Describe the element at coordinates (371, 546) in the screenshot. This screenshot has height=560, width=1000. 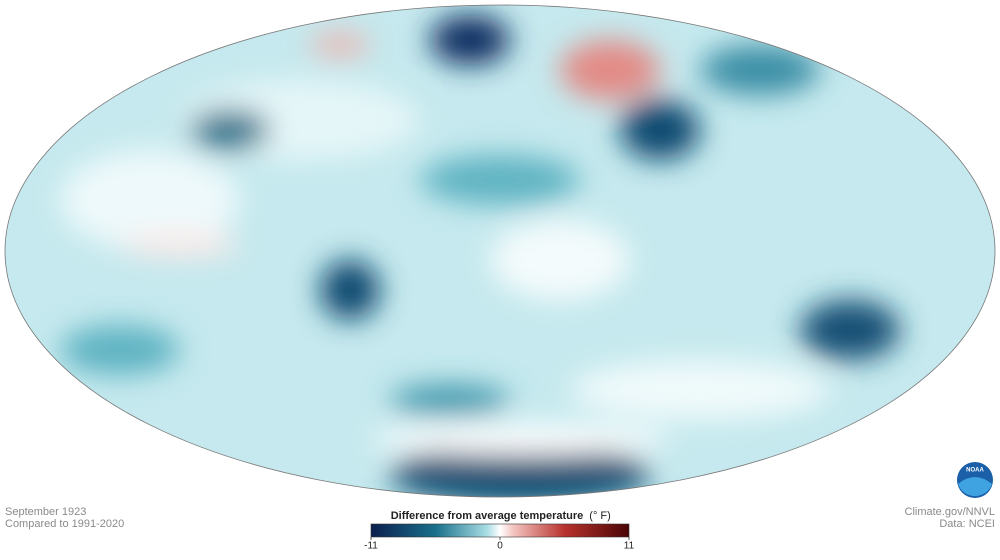
I see `colorbar-tick-label: -11` at that location.